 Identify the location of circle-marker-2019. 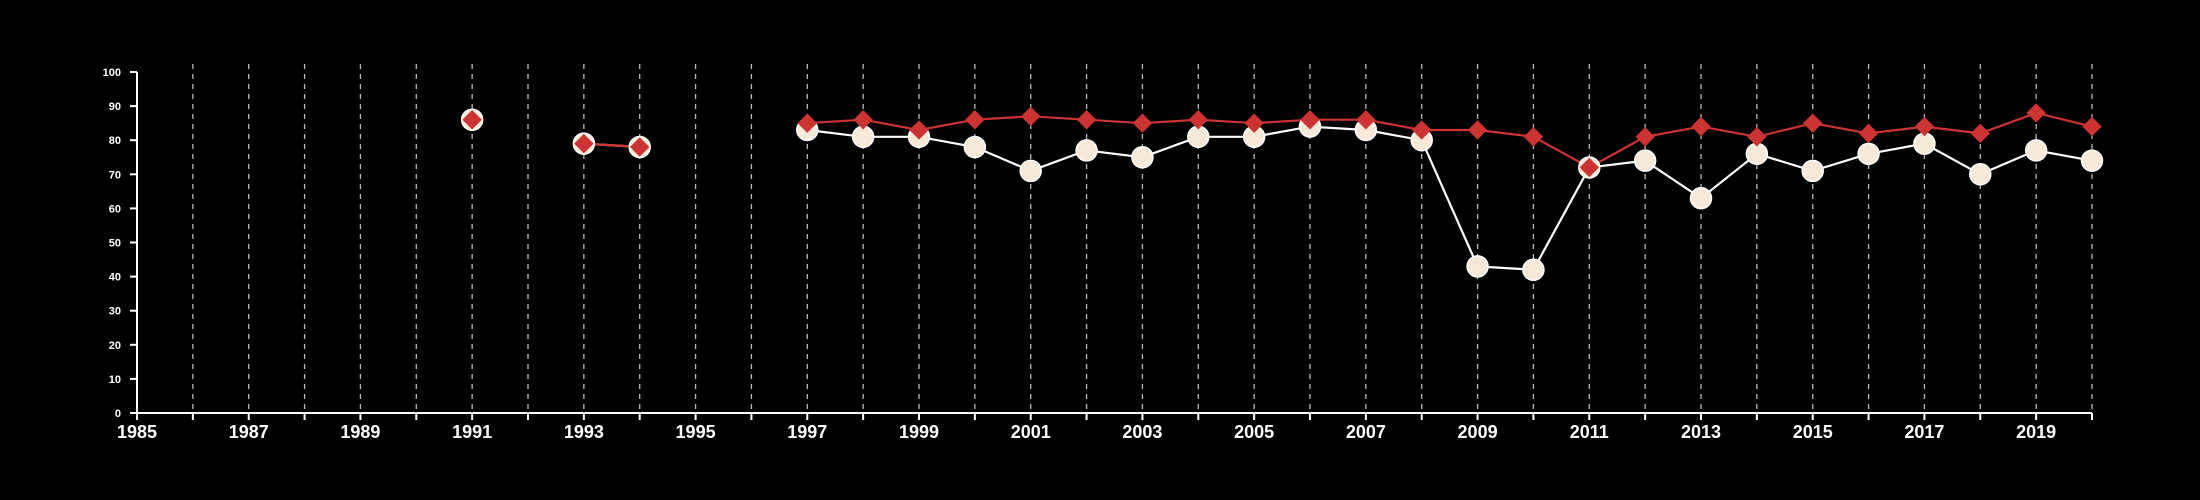
(2036, 150).